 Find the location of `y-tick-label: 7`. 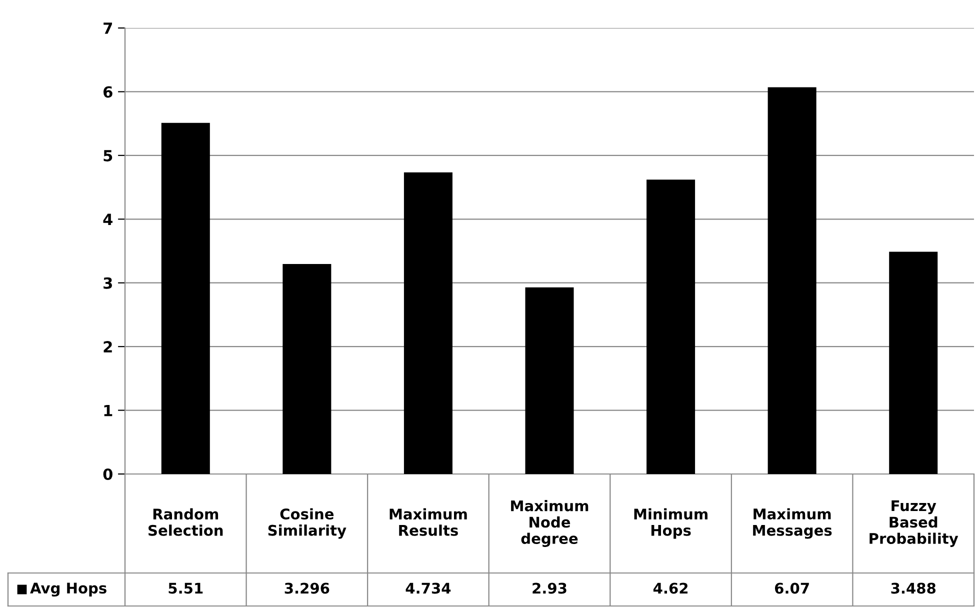

y-tick-label: 7 is located at coordinates (108, 28).